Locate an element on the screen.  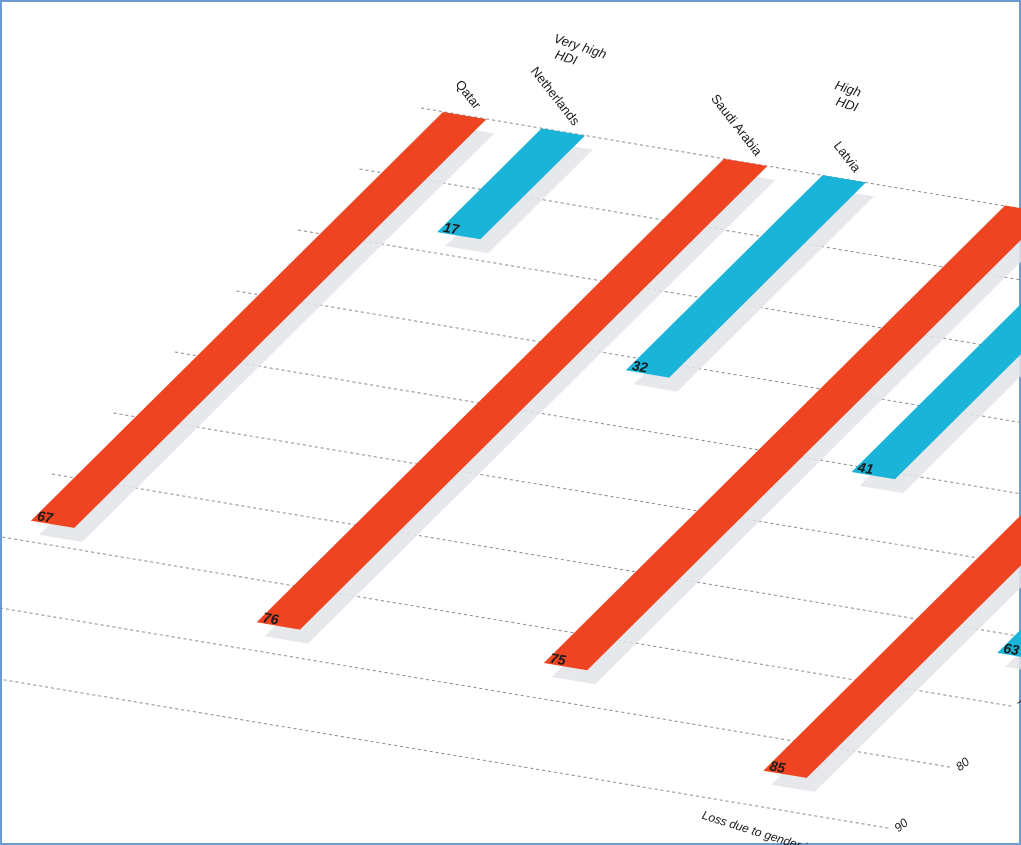
bar-china is located at coordinates (936, 391).